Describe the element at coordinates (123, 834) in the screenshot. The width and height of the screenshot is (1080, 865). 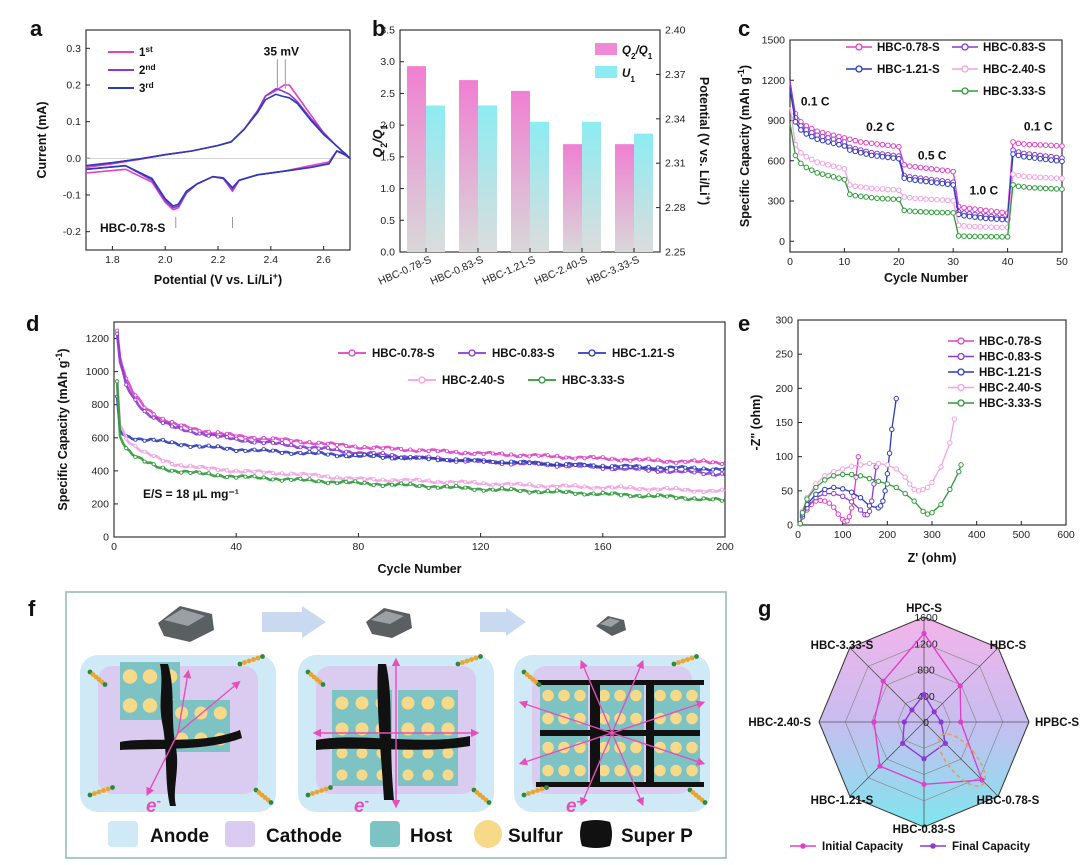
I see `legend-swatch-anode` at that location.